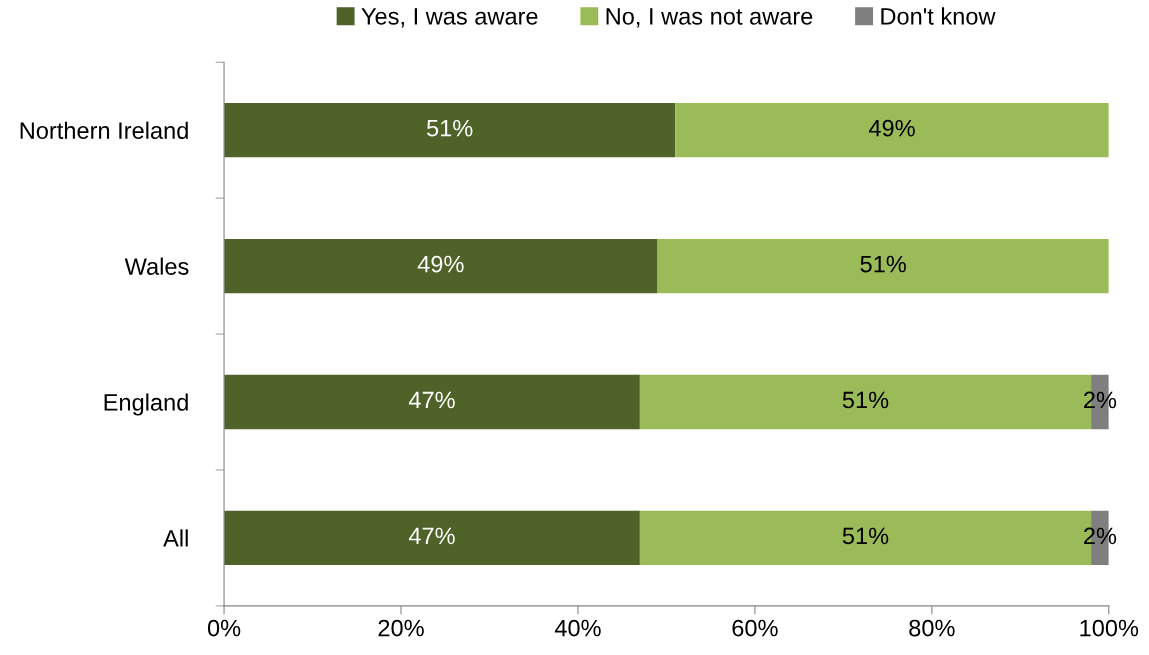 This screenshot has height=655, width=1149. I want to click on y-tick-label: All, so click(175, 538).